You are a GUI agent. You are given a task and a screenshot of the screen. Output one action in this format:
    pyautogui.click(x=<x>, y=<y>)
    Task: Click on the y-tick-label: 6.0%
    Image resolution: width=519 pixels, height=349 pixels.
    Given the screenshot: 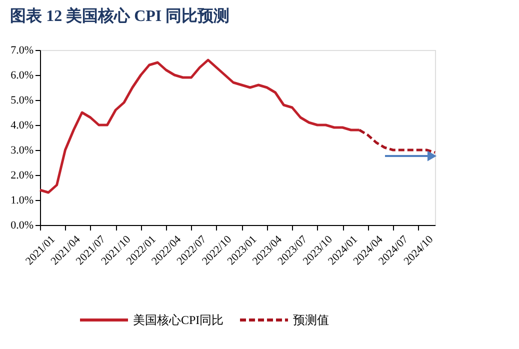 What is the action you would take?
    pyautogui.click(x=22, y=76)
    